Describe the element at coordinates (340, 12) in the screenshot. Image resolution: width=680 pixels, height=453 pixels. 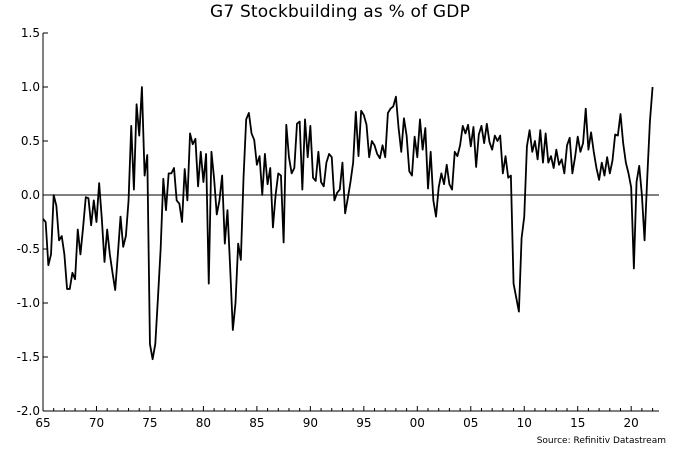
I see `chart-title: G7 Stockbuilding as % of GDP` at that location.